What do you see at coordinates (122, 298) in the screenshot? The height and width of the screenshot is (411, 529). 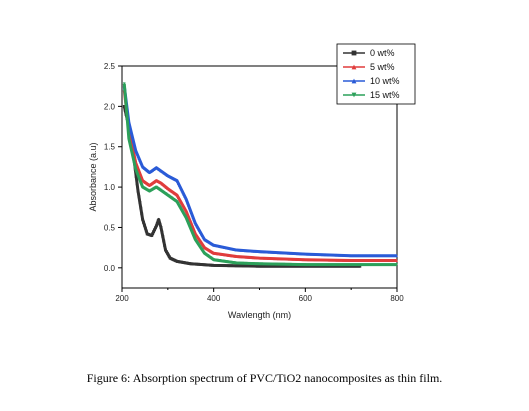 I see `x-tick-label: 200` at bounding box center [122, 298].